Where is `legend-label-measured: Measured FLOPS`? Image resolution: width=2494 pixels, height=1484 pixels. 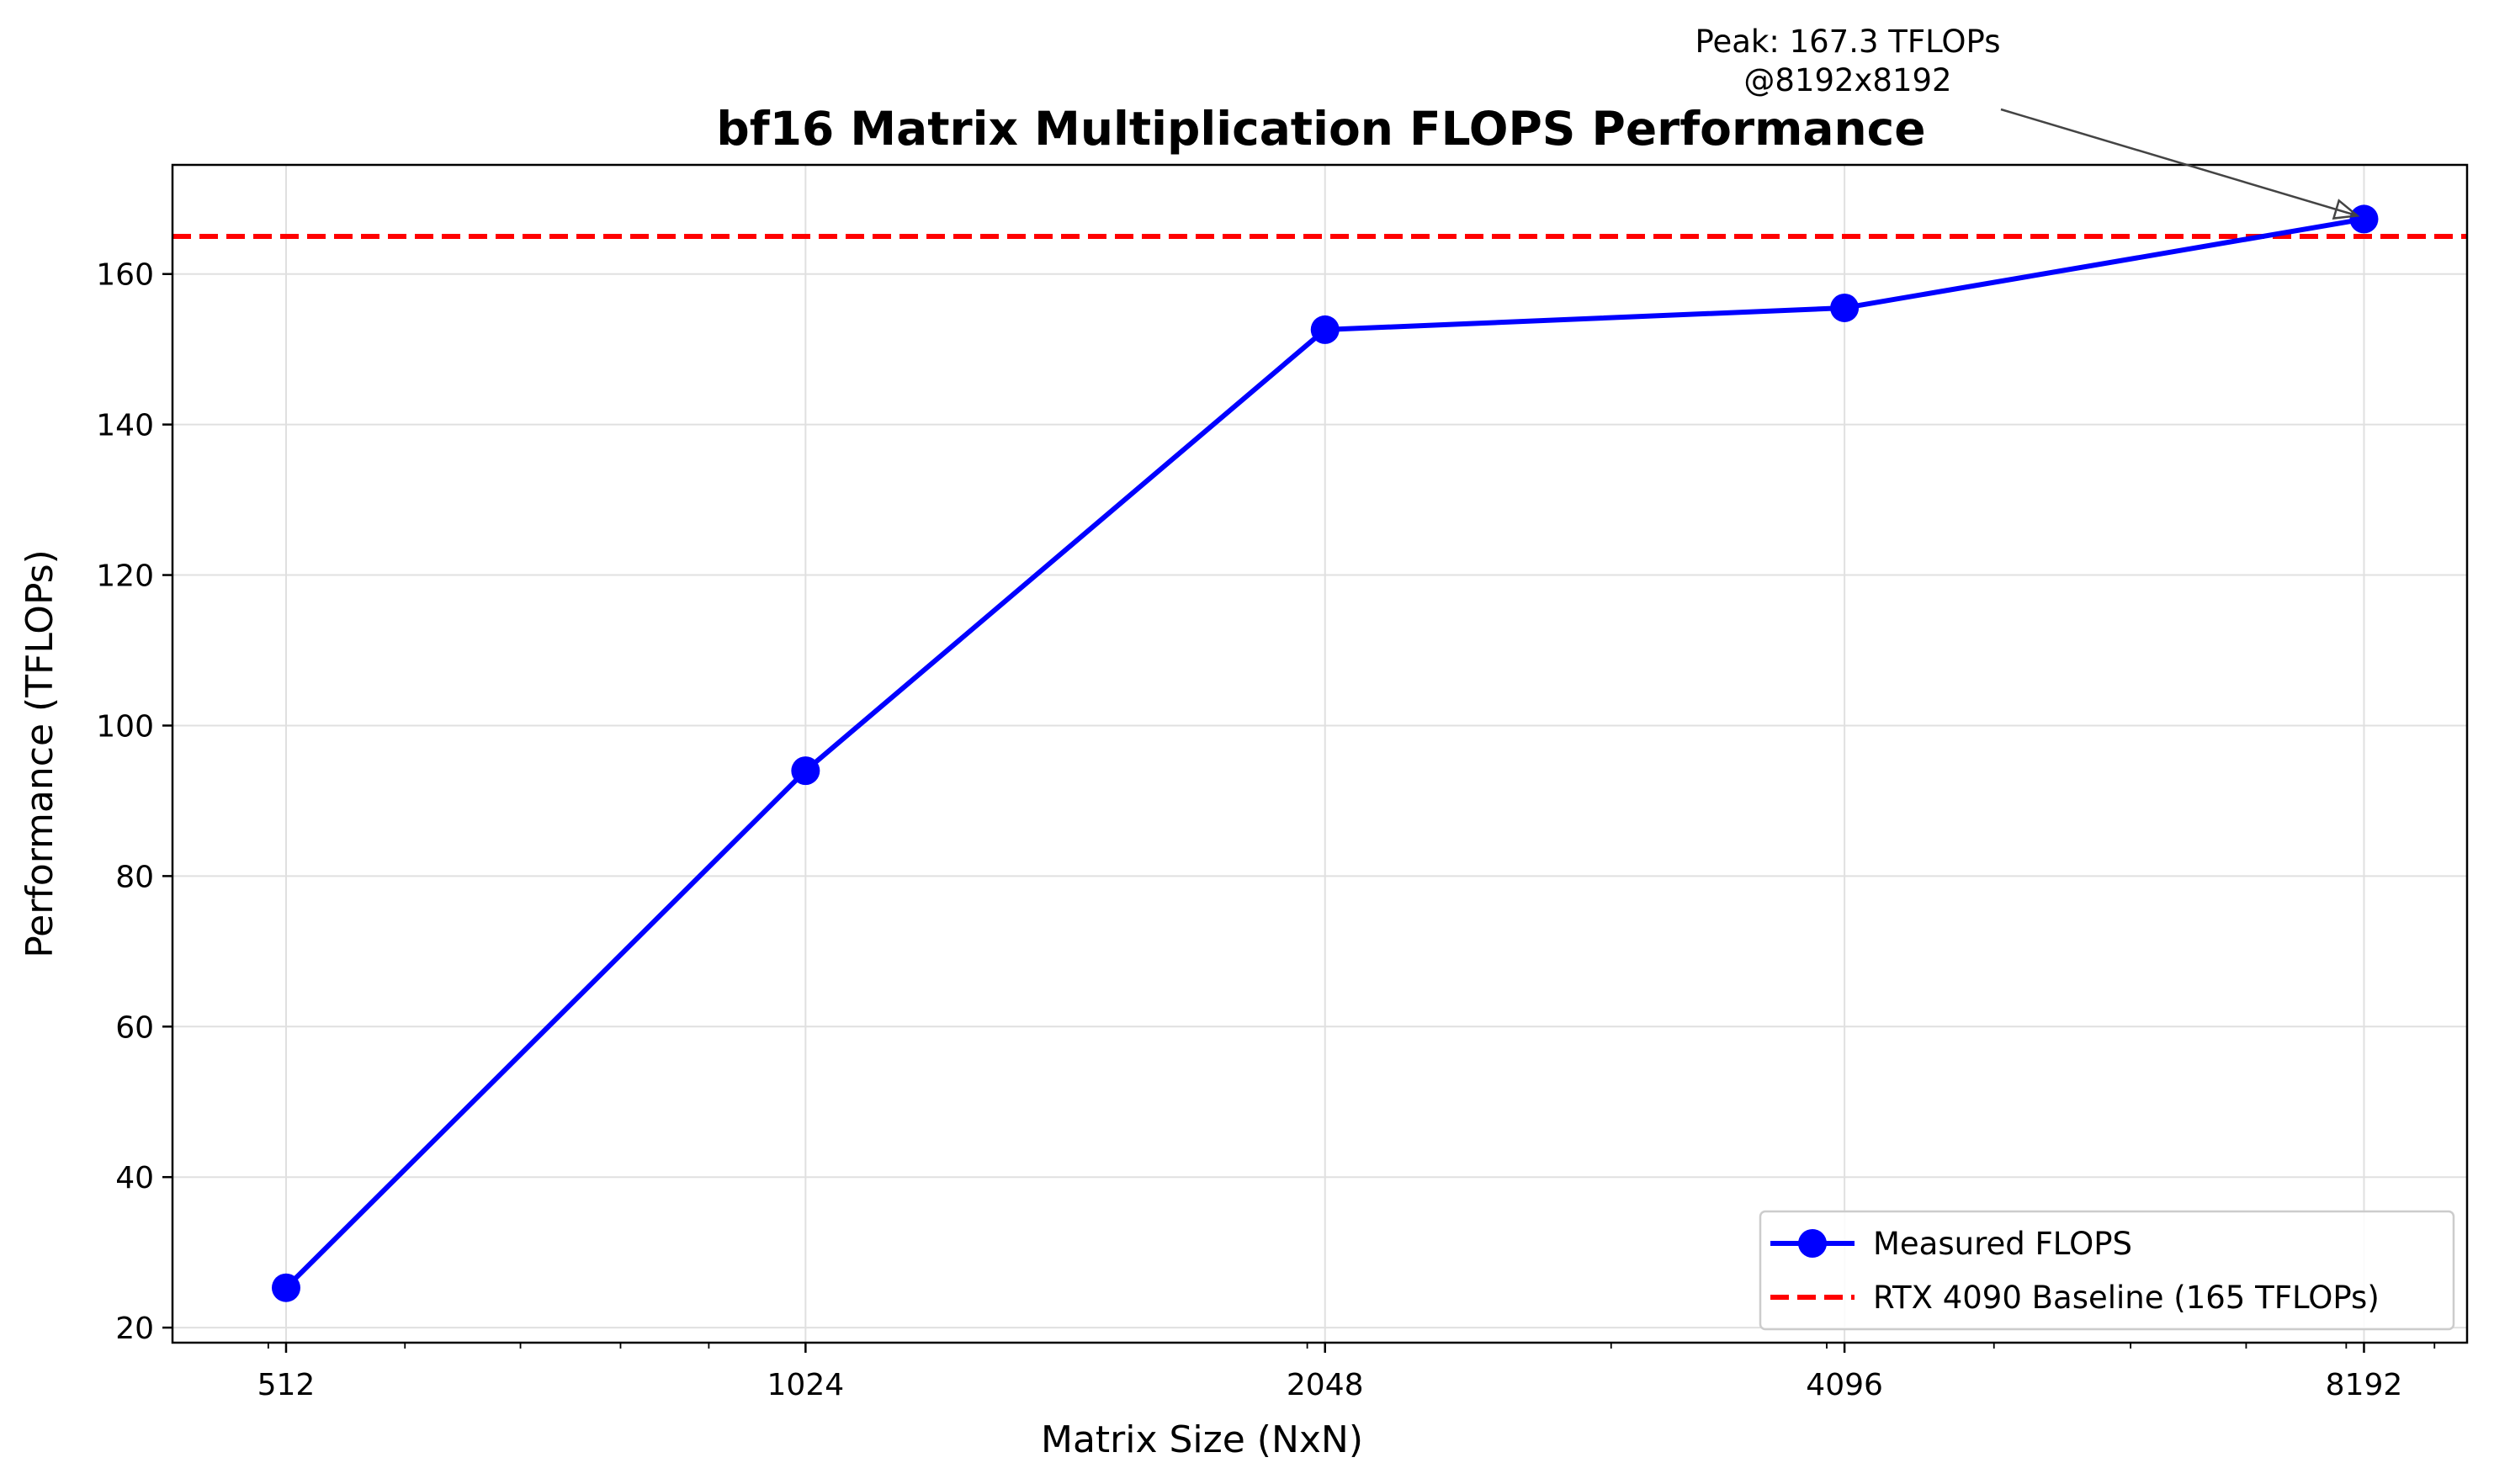
legend-label-measured: Measured FLOPS is located at coordinates (2002, 1244).